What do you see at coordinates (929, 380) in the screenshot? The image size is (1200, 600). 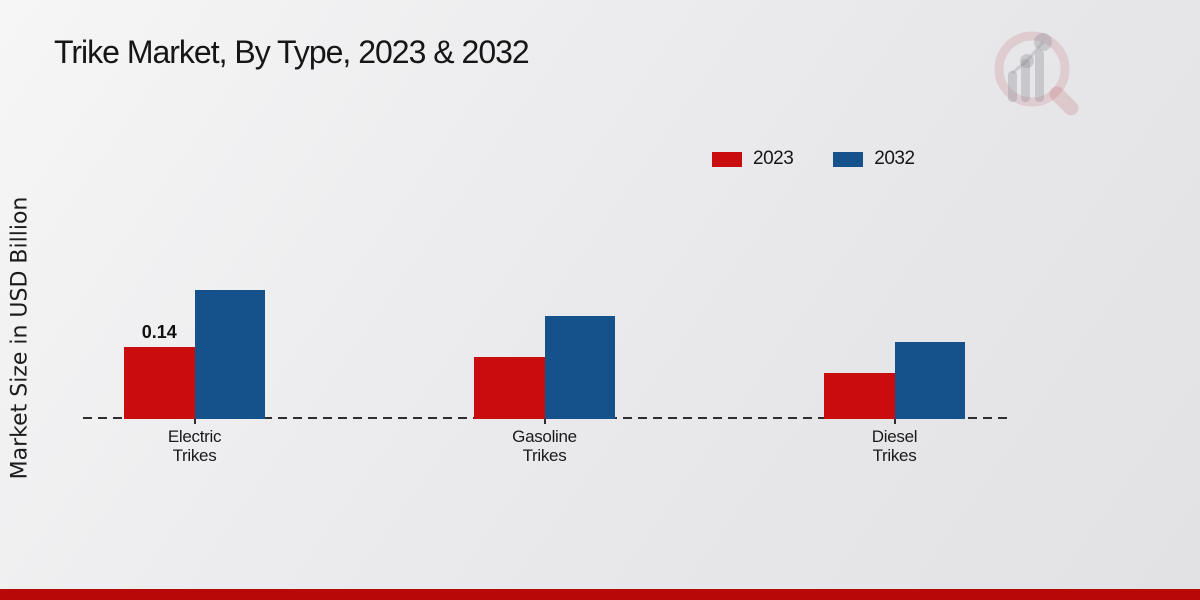 I see `bar-2032-diesel-trikes` at bounding box center [929, 380].